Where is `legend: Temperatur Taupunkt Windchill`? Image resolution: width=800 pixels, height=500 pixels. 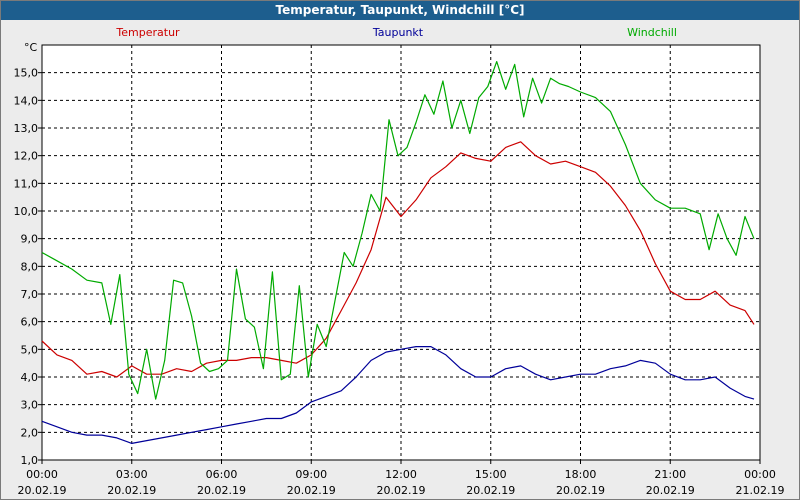 legend: Temperatur Taupunkt Windchill is located at coordinates (396, 32).